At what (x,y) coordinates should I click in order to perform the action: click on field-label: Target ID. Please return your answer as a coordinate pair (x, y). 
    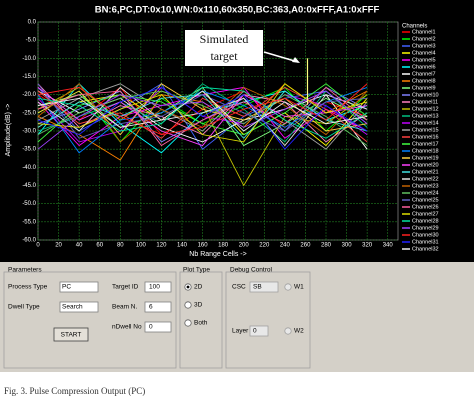
    Looking at the image, I should click on (125, 287).